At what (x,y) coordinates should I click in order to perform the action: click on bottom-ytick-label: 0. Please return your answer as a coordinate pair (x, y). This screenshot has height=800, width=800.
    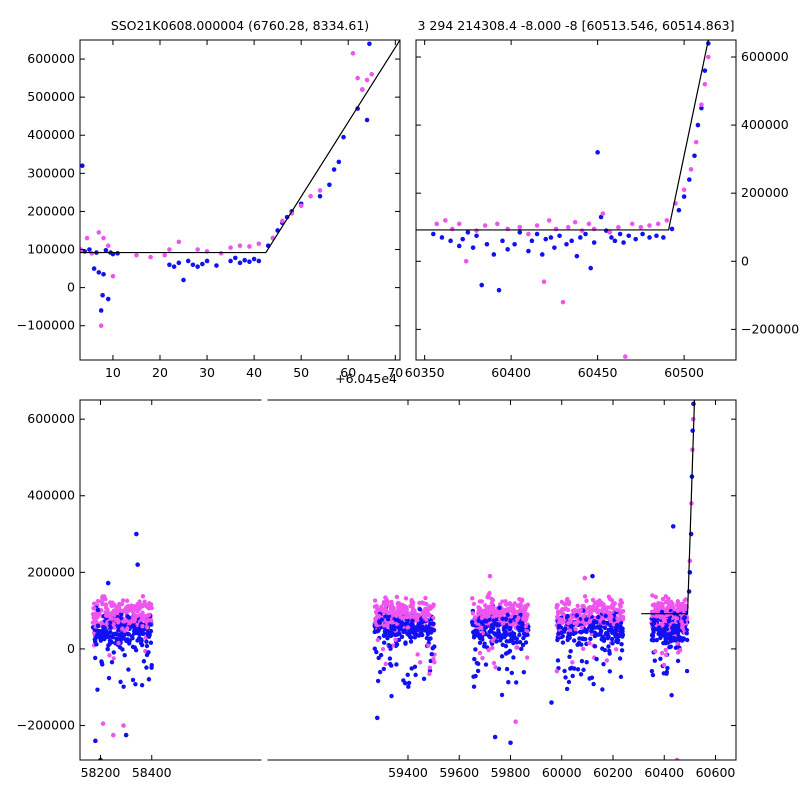
    Looking at the image, I should click on (71, 648).